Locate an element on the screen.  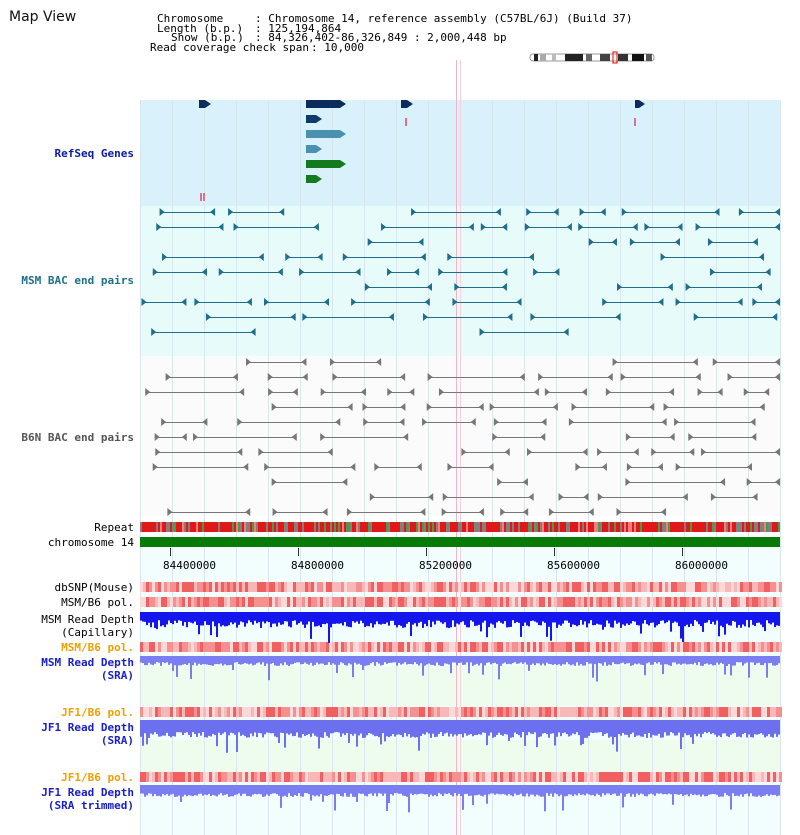
track-label-chromosome: chromosome 14 is located at coordinates (90, 542).